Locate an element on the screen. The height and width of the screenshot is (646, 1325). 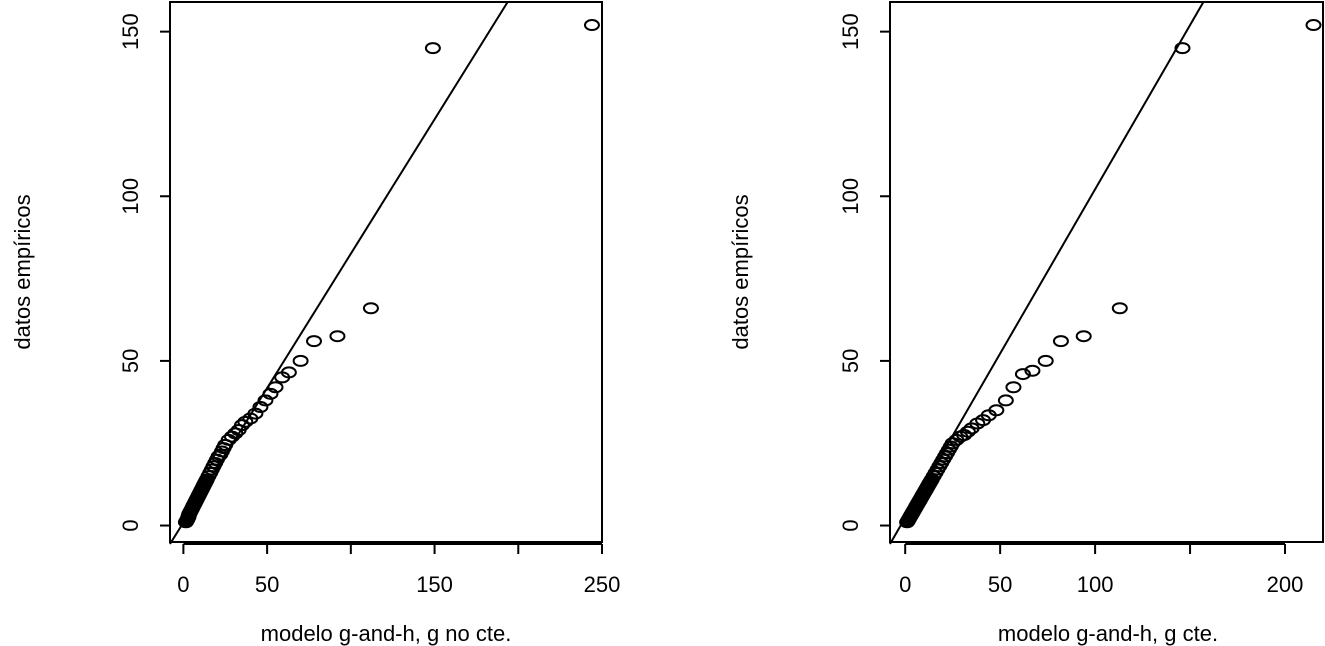
x-axis-title: modelo g-and-h, g cte. is located at coordinates (1108, 633).